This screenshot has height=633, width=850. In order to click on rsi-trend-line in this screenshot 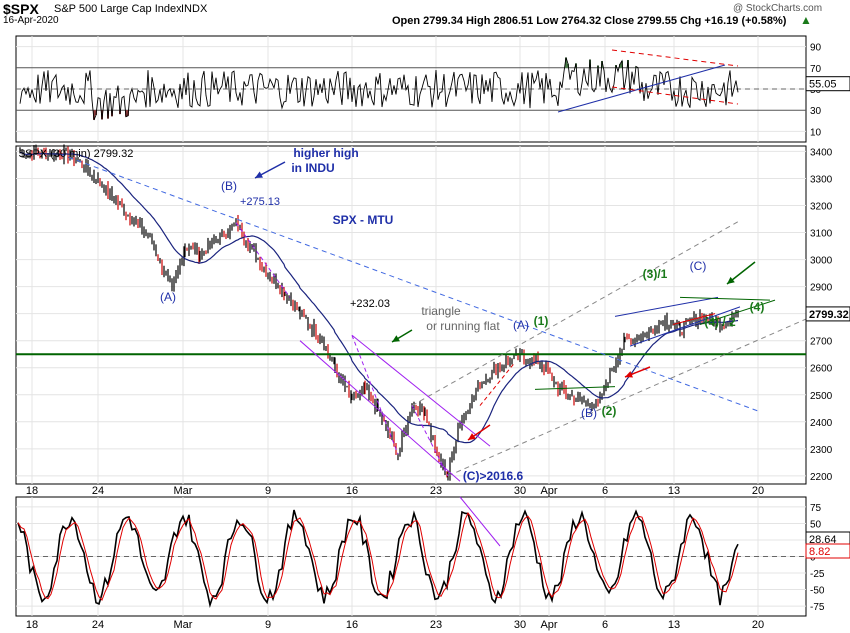, I will do `click(641, 88)`.